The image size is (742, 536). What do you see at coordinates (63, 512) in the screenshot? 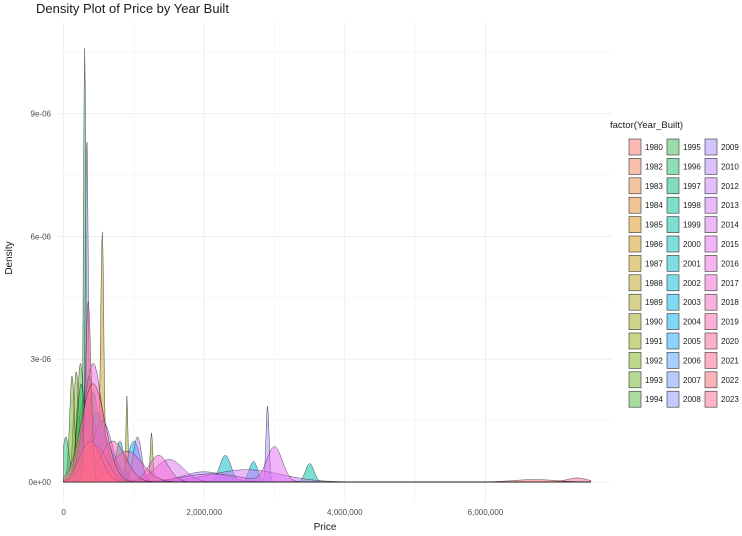
I see `x-tick-label: 0` at bounding box center [63, 512].